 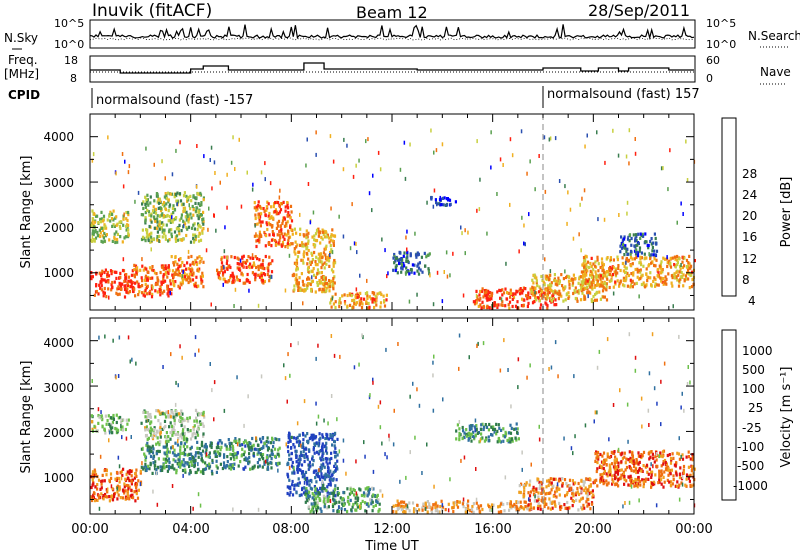 What do you see at coordinates (69, 23) in the screenshot?
I see `count-tick-top-left: 10^5` at bounding box center [69, 23].